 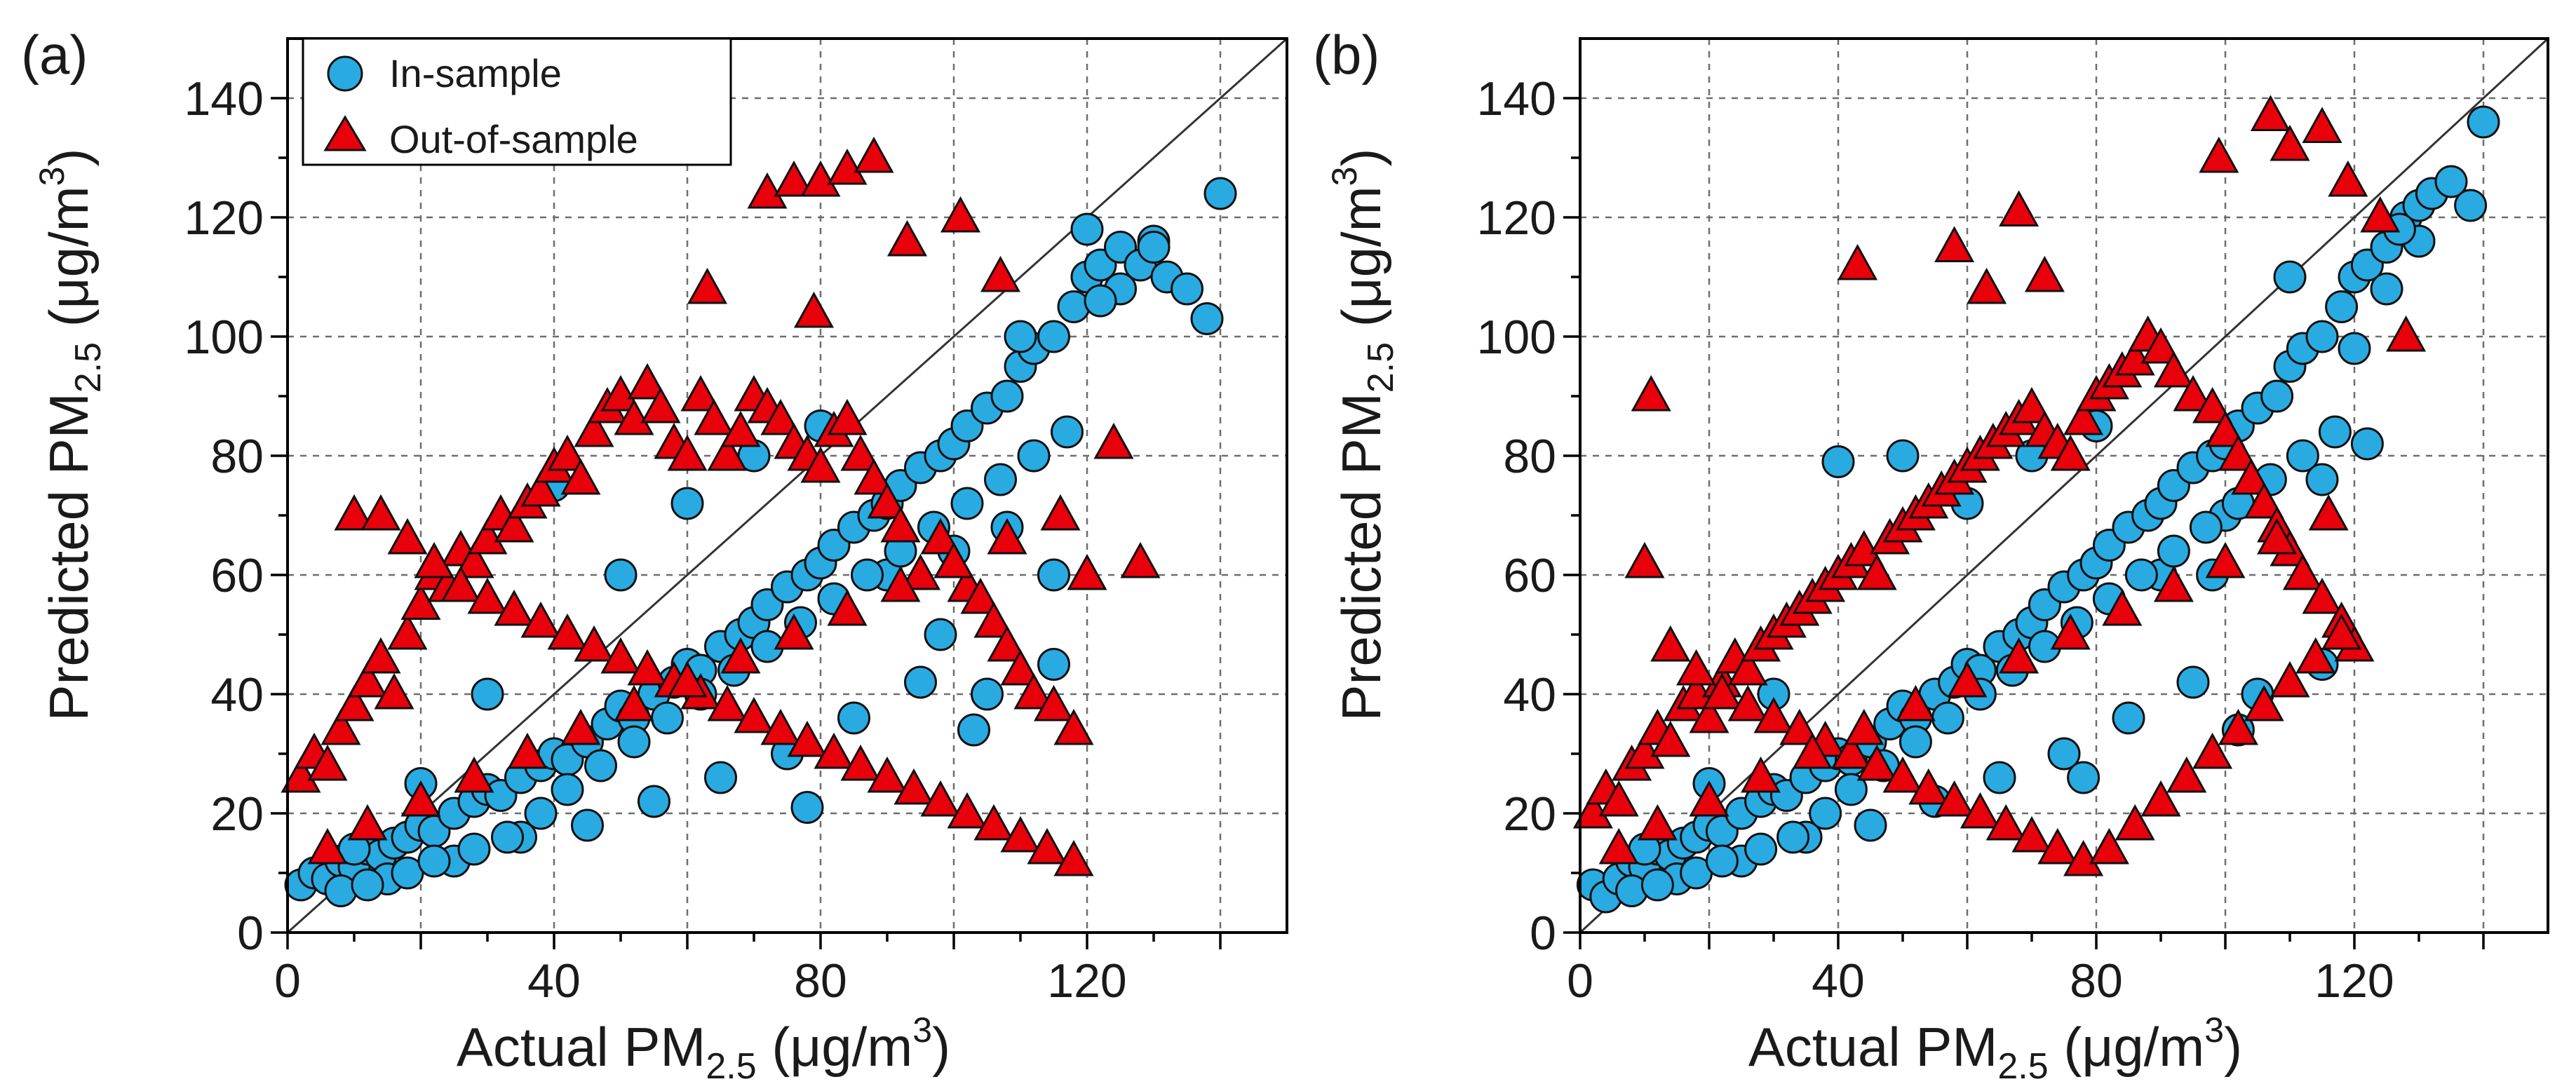 What do you see at coordinates (1872, 1047) in the screenshot?
I see `x-axis-title-text-b: Actual PM` at bounding box center [1872, 1047].